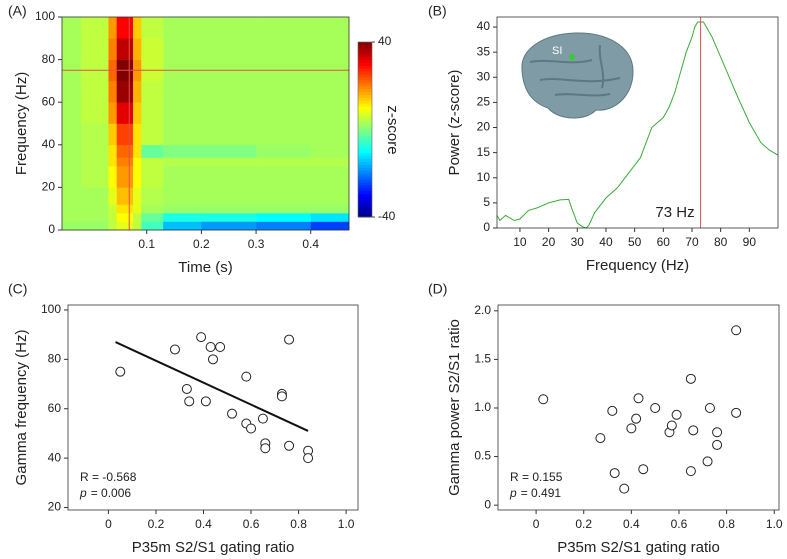  What do you see at coordinates (21, 123) in the screenshot?
I see `y-axis-label: Frequency (Hz)` at bounding box center [21, 123].